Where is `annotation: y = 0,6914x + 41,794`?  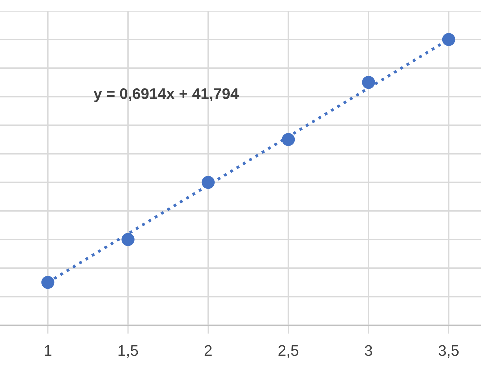
annotation: y = 0,6914x + 41,794 is located at coordinates (166, 95).